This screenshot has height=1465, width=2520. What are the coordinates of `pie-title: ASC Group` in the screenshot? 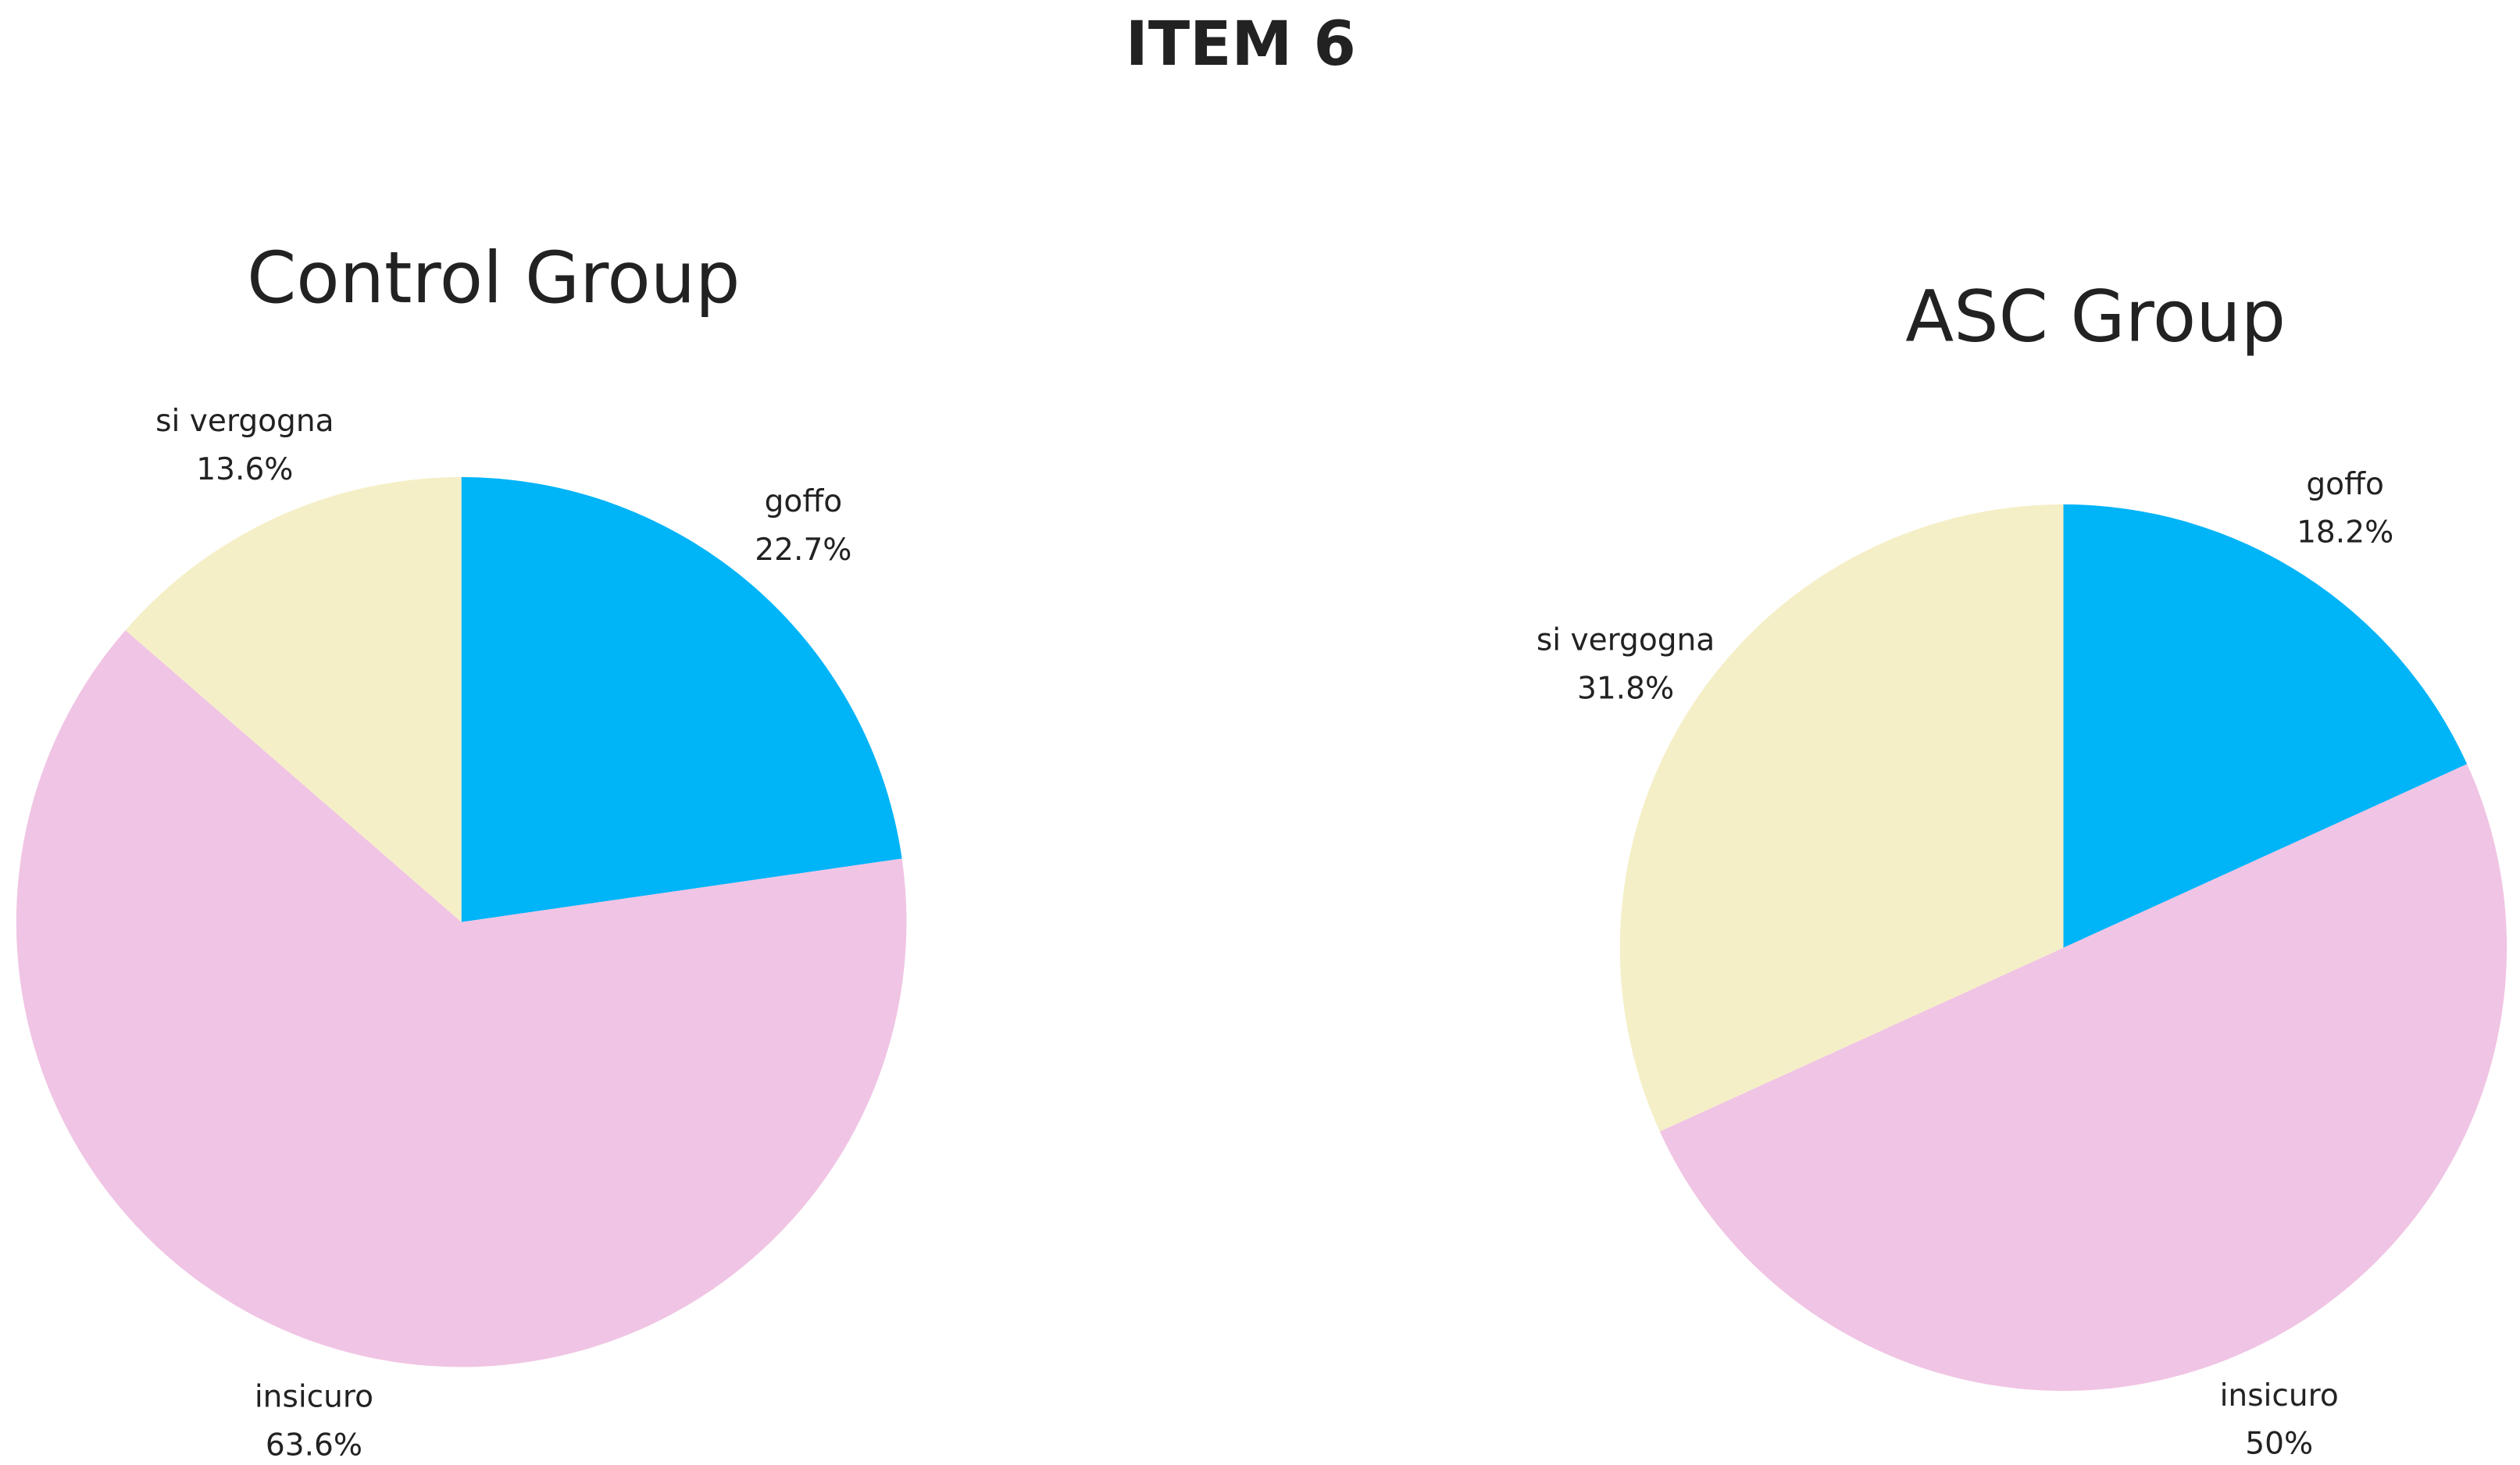 It's located at (2095, 317).